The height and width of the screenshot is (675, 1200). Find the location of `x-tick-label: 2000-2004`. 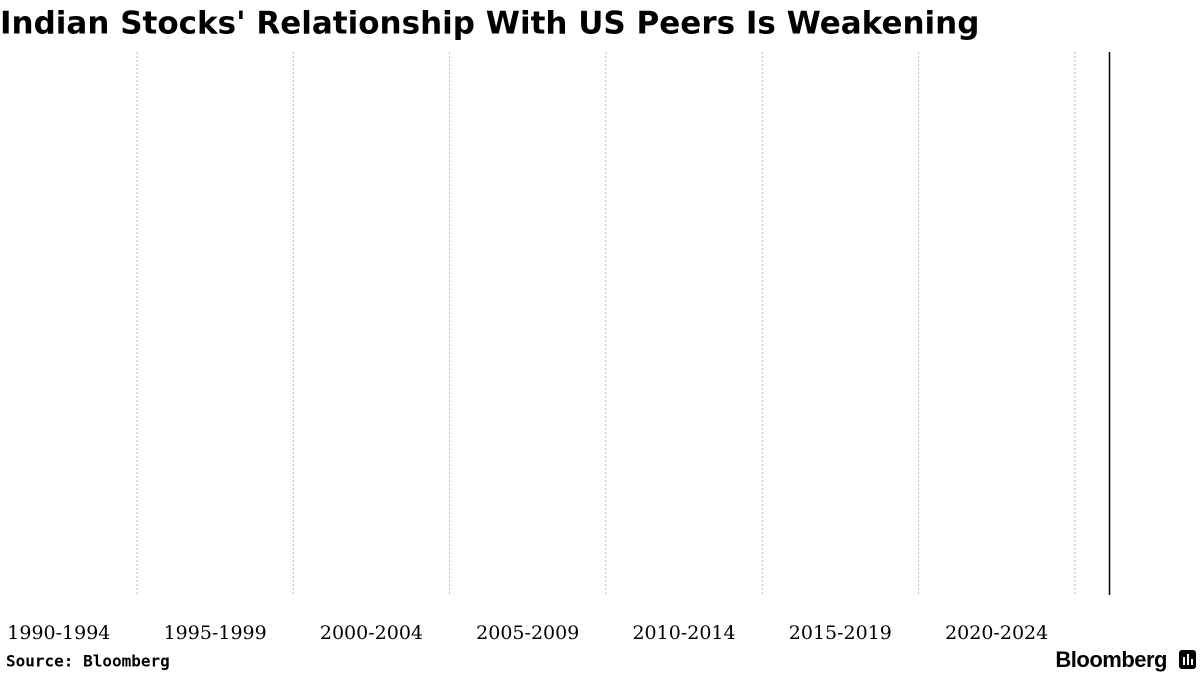

x-tick-label: 2000-2004 is located at coordinates (371, 633).